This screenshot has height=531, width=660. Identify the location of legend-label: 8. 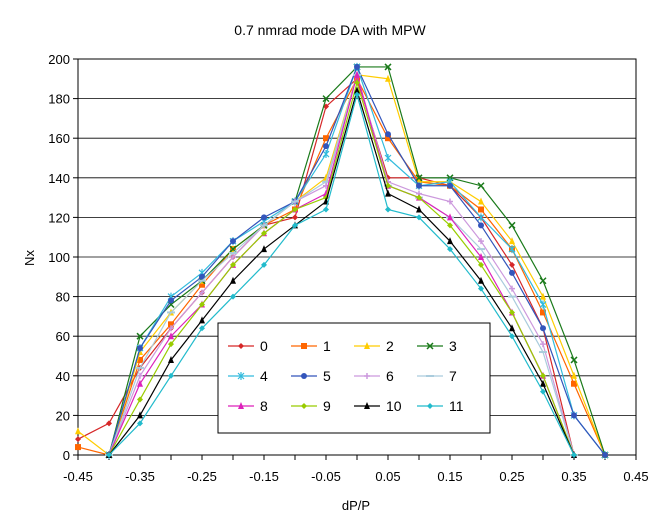
(264, 406).